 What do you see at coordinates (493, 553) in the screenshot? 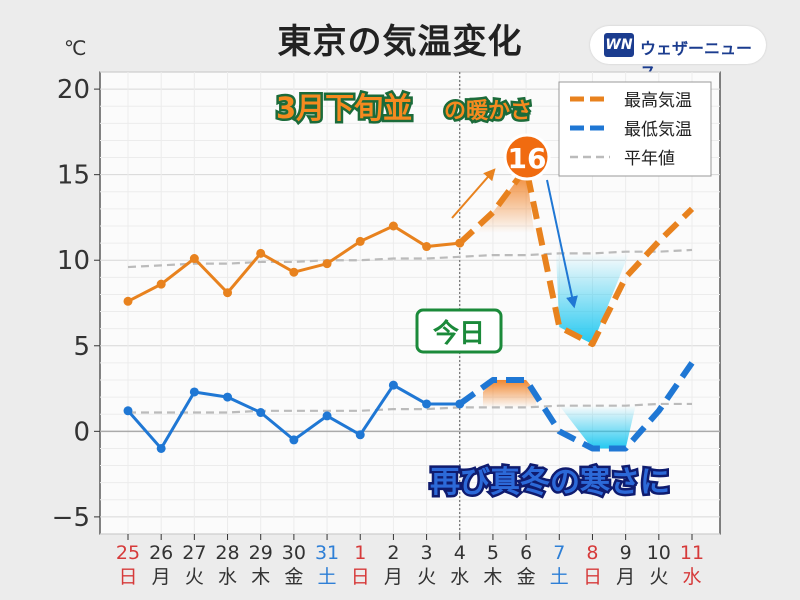
I see `x-tick-date: 5` at bounding box center [493, 553].